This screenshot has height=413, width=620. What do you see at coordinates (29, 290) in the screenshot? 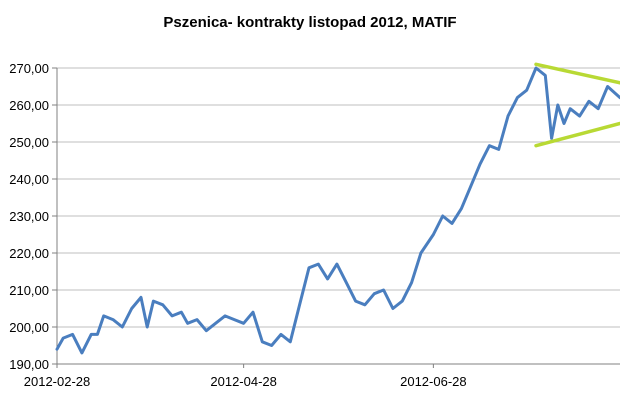
I see `y-tick-label: 210,00` at bounding box center [29, 290].